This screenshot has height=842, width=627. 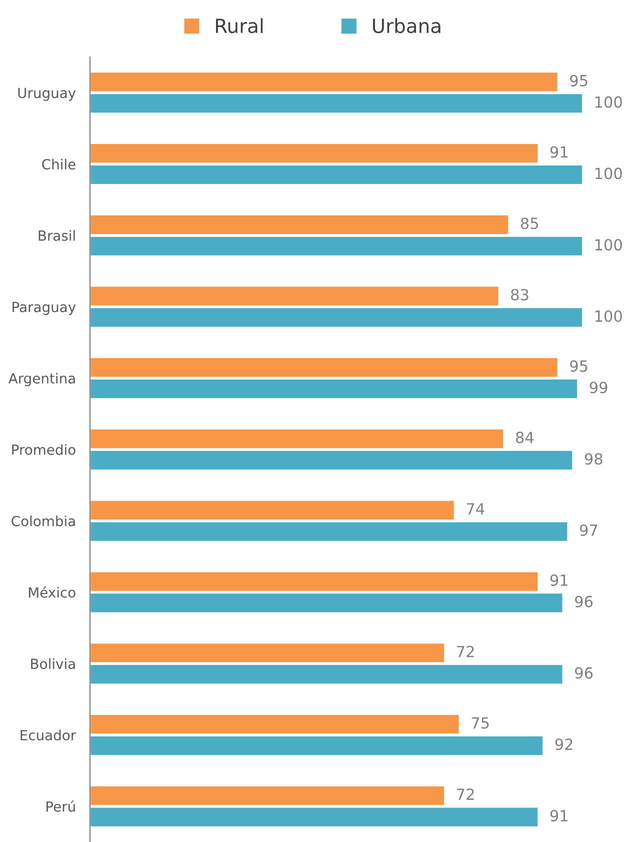 What do you see at coordinates (563, 744) in the screenshot?
I see `data-label: 92` at bounding box center [563, 744].